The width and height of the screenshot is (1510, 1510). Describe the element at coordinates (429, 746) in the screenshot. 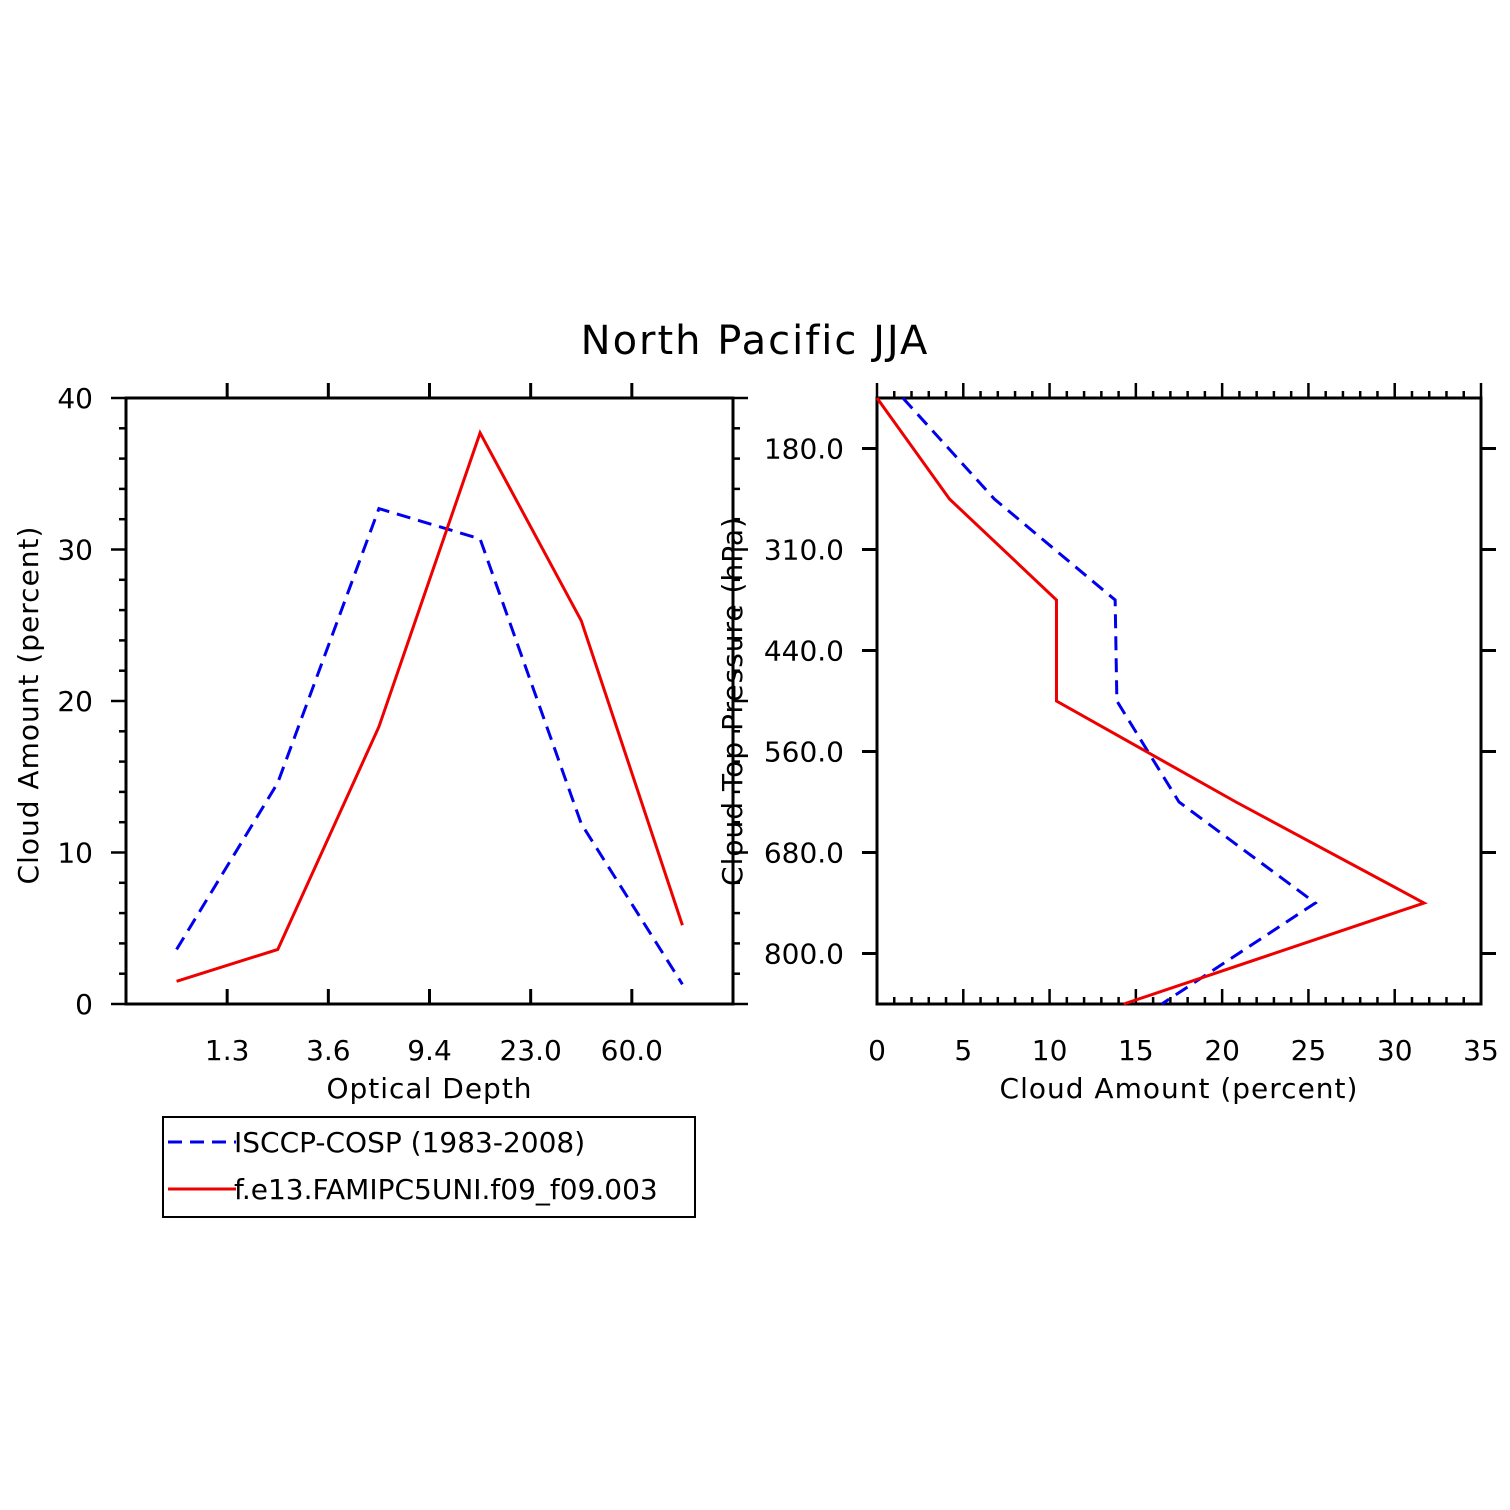

I see `left-series-isccp-line` at that location.